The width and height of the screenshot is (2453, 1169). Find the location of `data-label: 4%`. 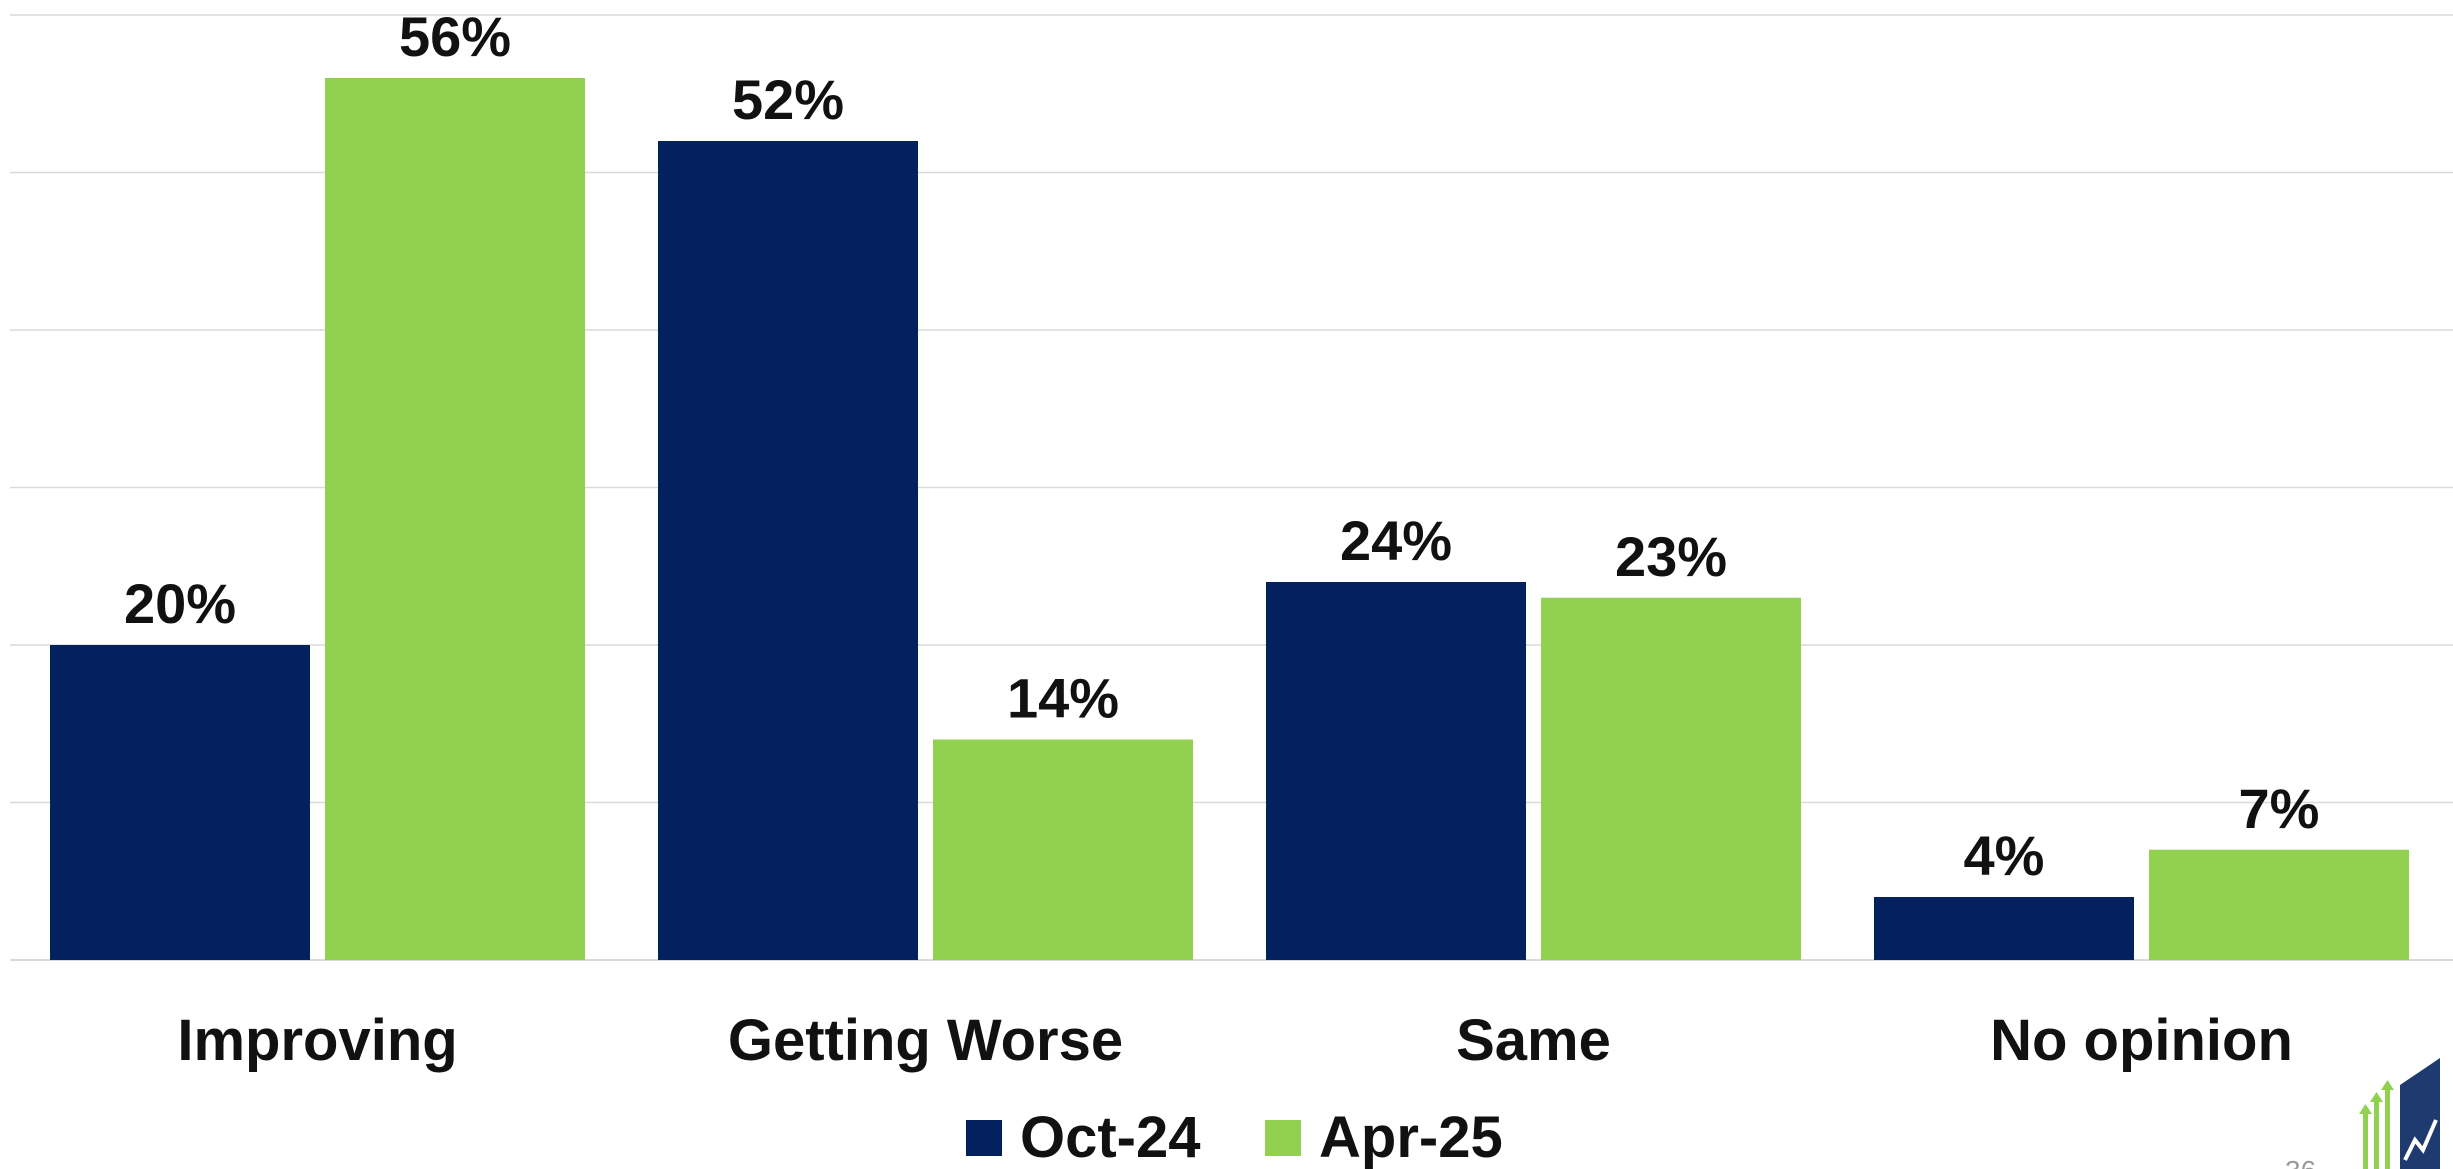

data-label: 4% is located at coordinates (2004, 855).